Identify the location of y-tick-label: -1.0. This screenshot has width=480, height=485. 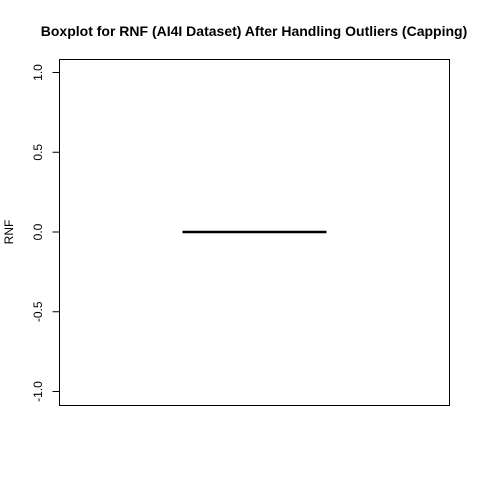
(38, 391).